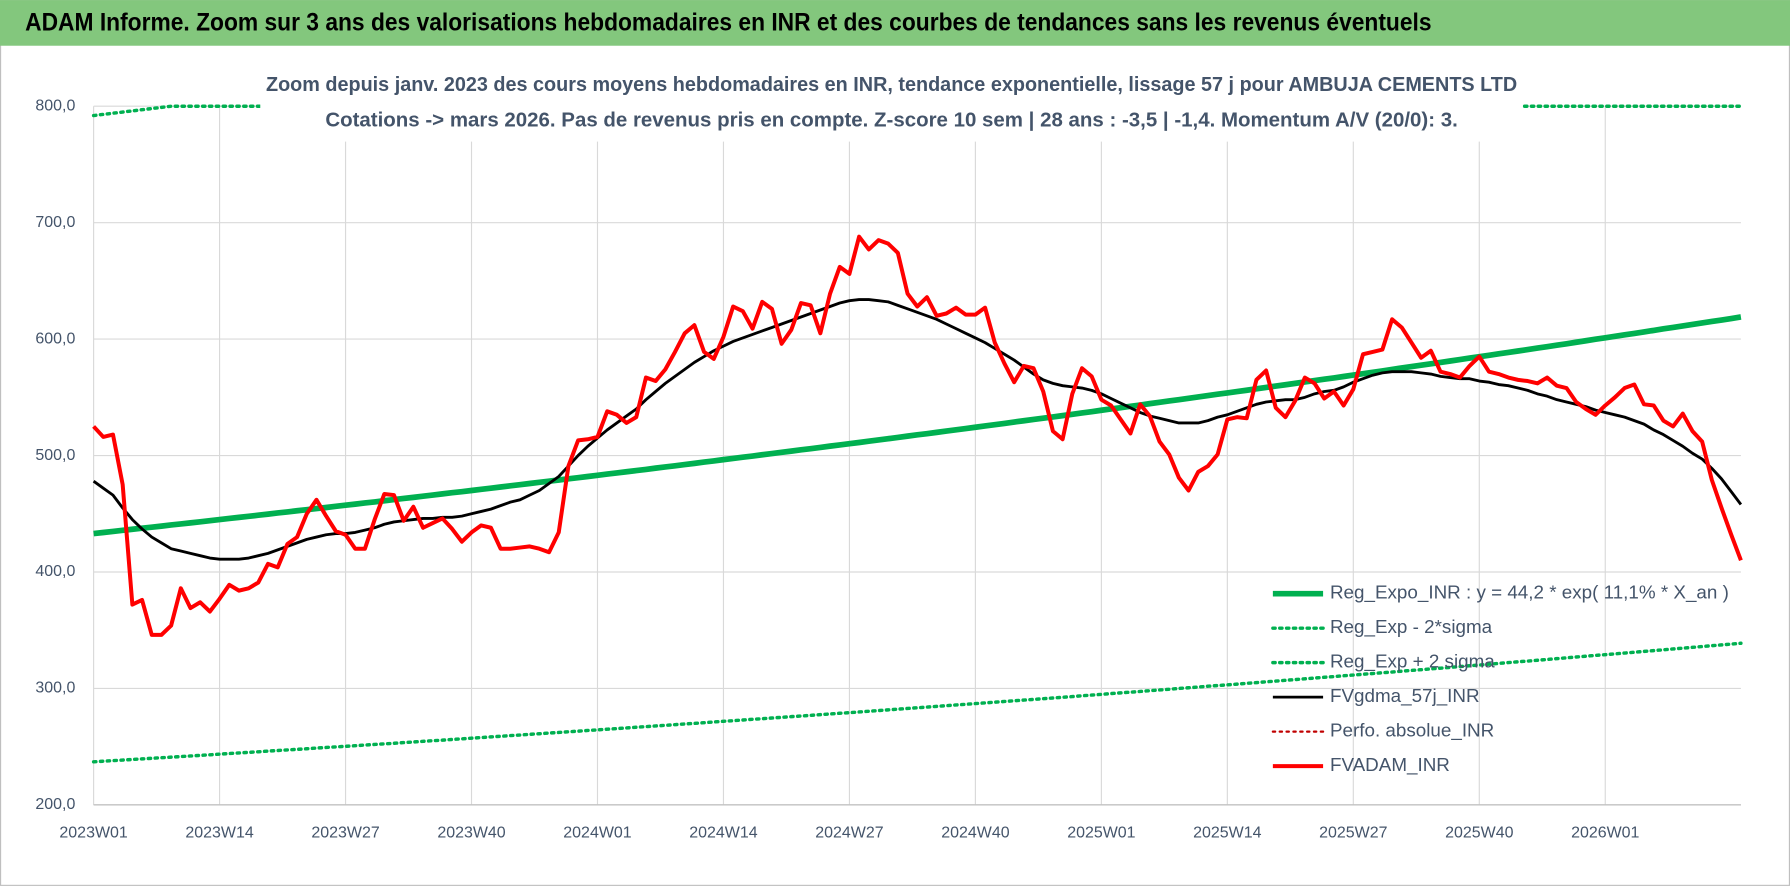 The width and height of the screenshot is (1790, 886). I want to click on x-tick-label: 2023W27, so click(345, 833).